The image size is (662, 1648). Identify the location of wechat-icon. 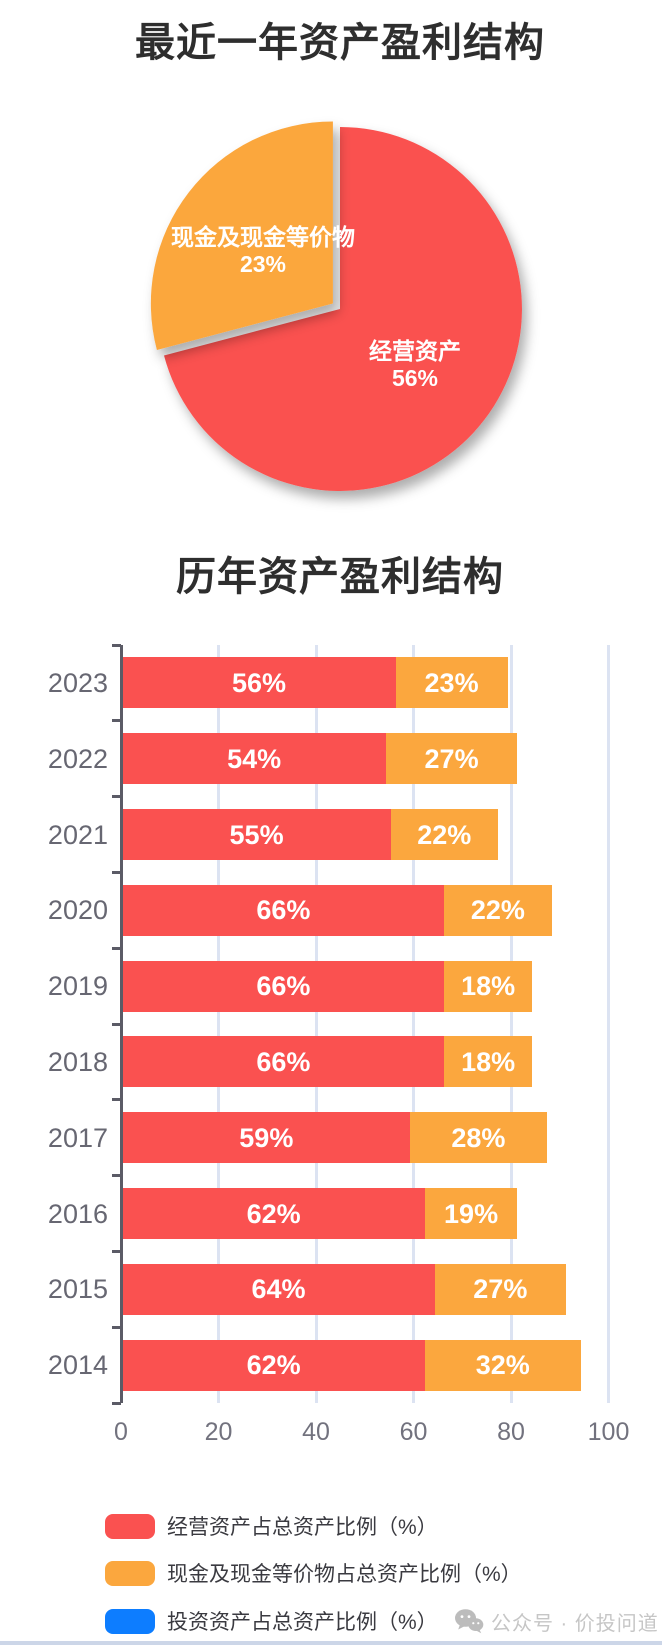
(469, 1620).